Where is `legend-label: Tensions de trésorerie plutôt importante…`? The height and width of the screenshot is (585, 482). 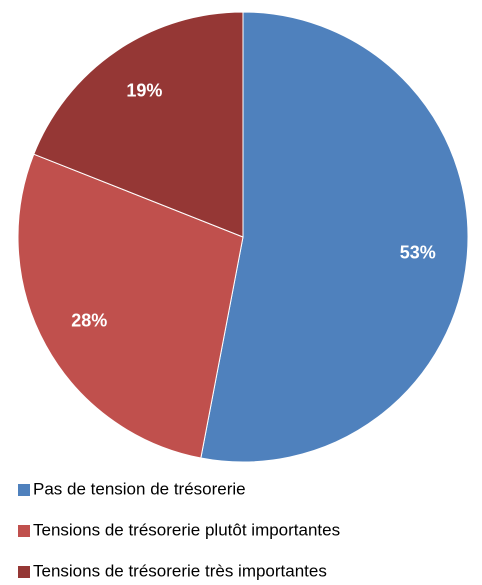
legend-label: Tensions de trésorerie plutôt importante… is located at coordinates (186, 529).